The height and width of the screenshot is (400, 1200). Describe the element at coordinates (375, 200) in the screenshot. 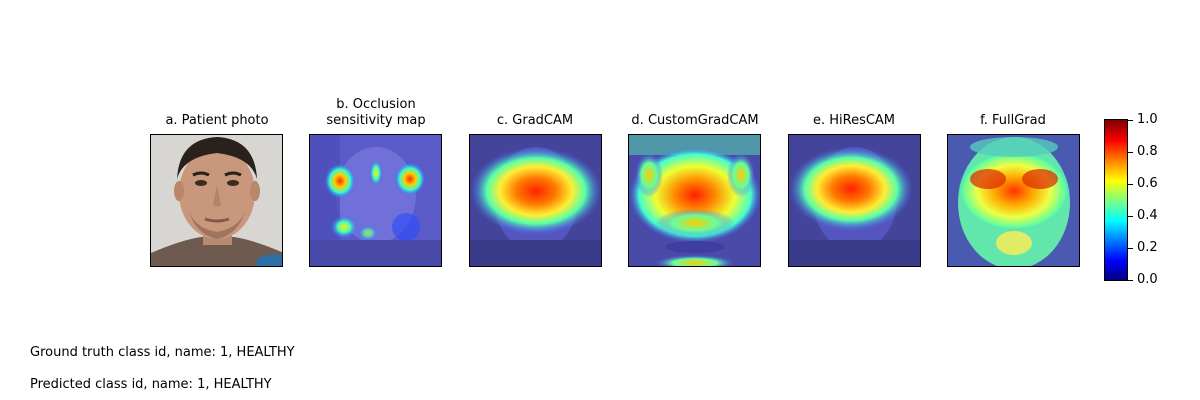

I see `occlusion-sensitivity-map` at that location.